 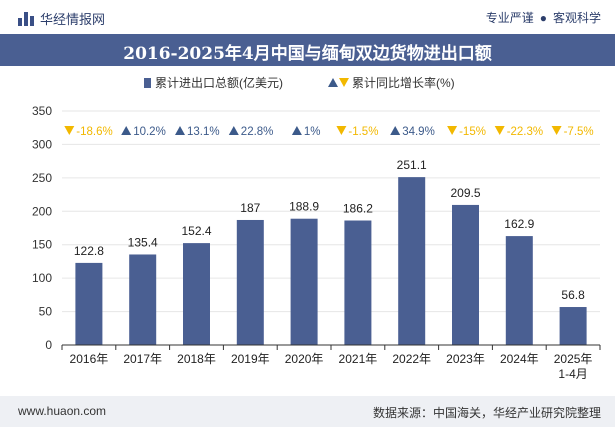 I want to click on bar-value-label: 188.9, so click(x=304, y=207).